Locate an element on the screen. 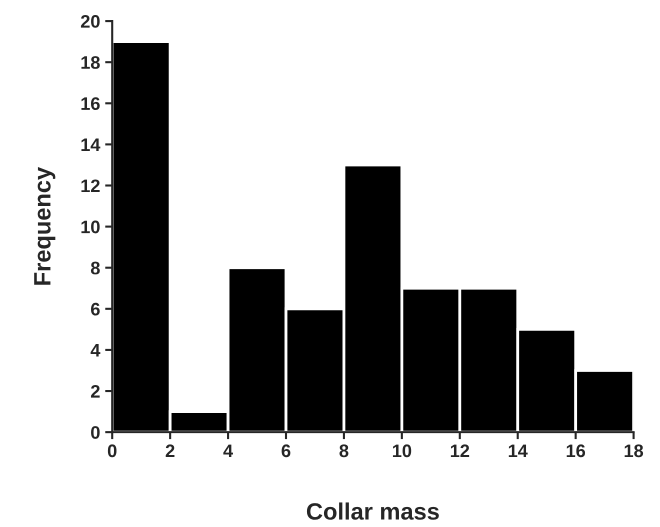 The image size is (660, 527). y-tick-label: 2 is located at coordinates (95, 391).